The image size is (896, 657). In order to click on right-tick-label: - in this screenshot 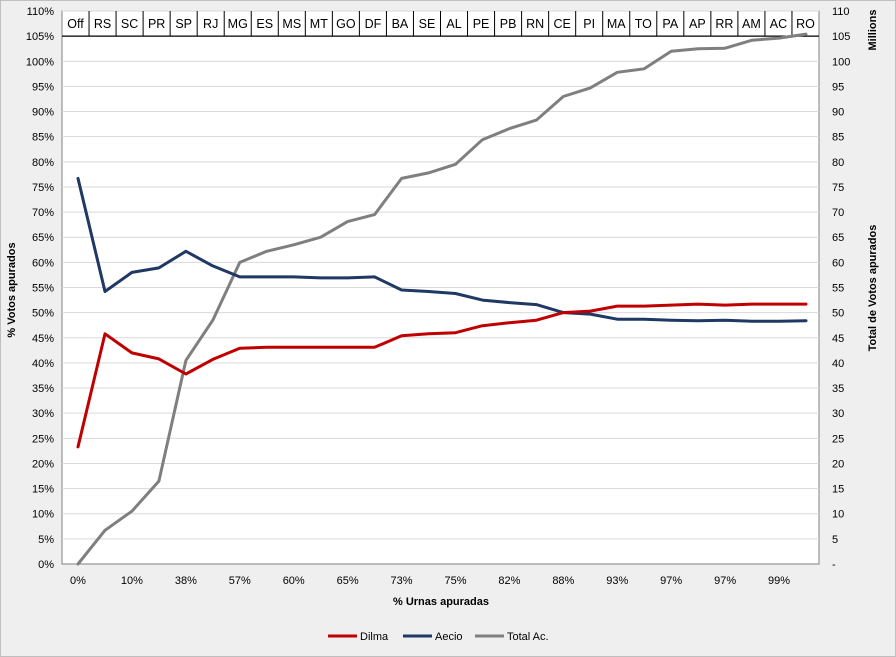, I will do `click(834, 565)`.